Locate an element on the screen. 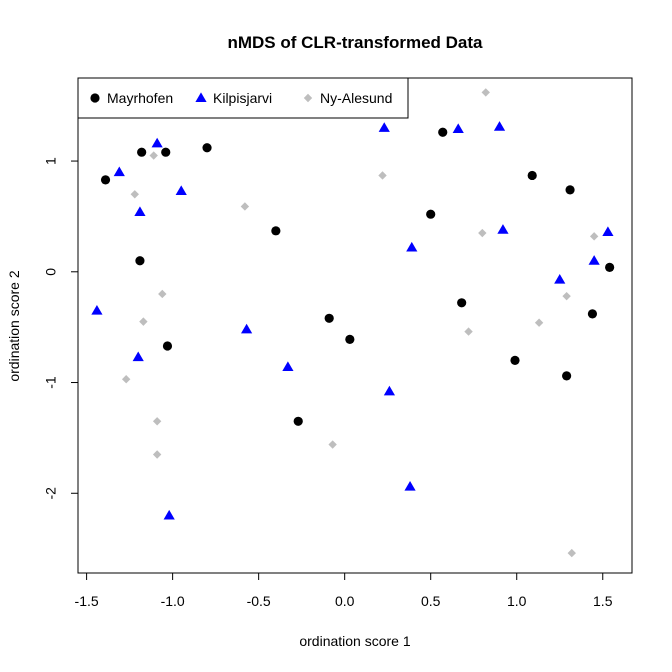 This screenshot has height=672, width=672. y-tick-label: -2 is located at coordinates (51, 493).